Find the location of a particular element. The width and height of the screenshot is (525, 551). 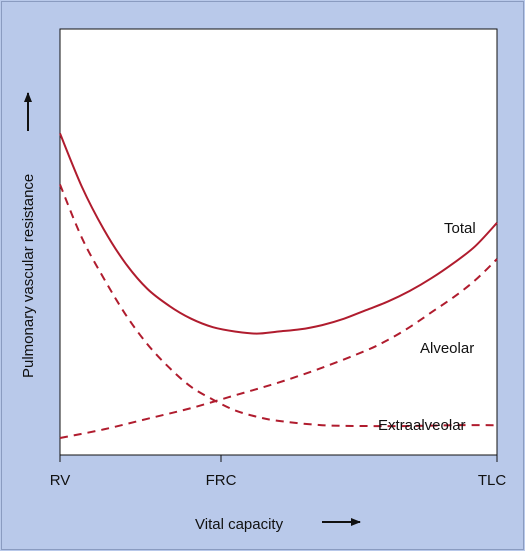

label-total: Total is located at coordinates (460, 228).